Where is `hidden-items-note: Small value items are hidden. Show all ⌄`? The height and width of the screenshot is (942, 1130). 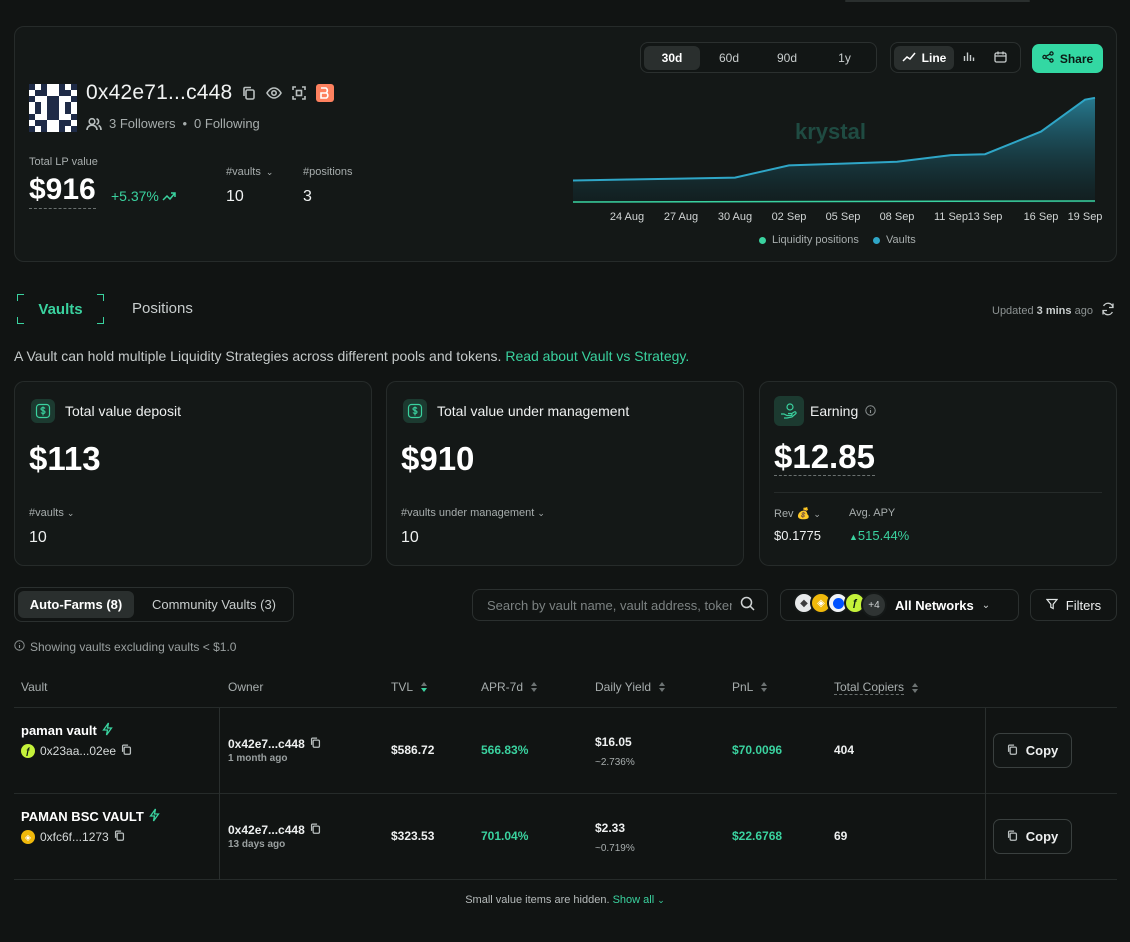
hidden-items-note: Small value items are hidden. Show all ⌄ is located at coordinates (565, 900).